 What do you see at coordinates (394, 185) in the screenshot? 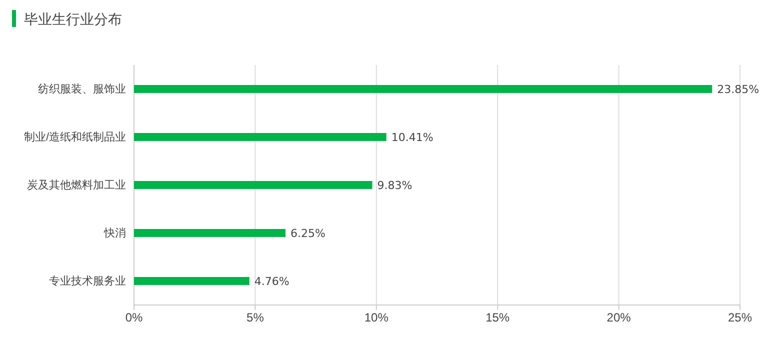
I see `data-label: 9.83%` at bounding box center [394, 185].